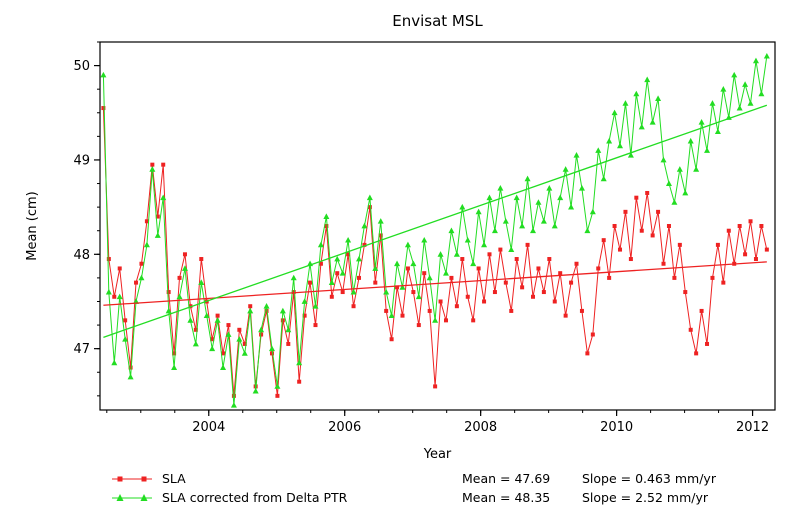 The height and width of the screenshot is (531, 800). What do you see at coordinates (437, 454) in the screenshot?
I see `x-axis-label: Year` at bounding box center [437, 454].